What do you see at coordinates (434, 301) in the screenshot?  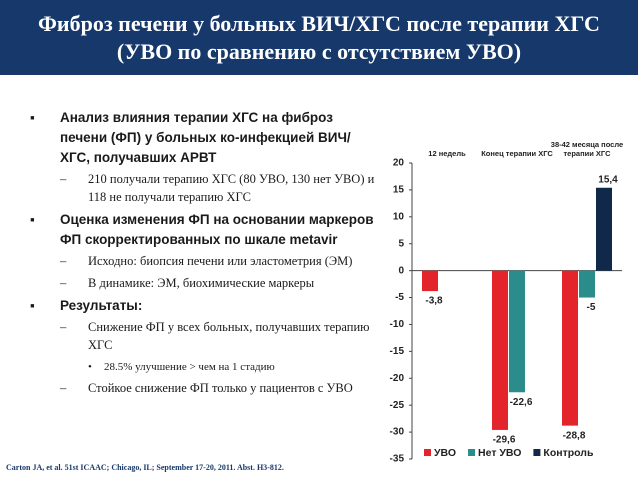 I see `value-label: -3,8` at bounding box center [434, 301].